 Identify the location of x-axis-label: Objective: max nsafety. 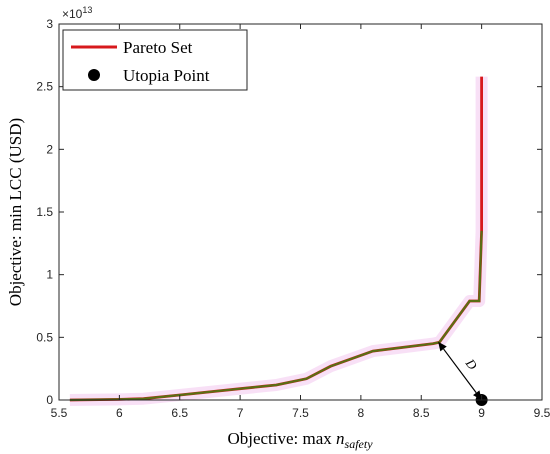
(300, 440).